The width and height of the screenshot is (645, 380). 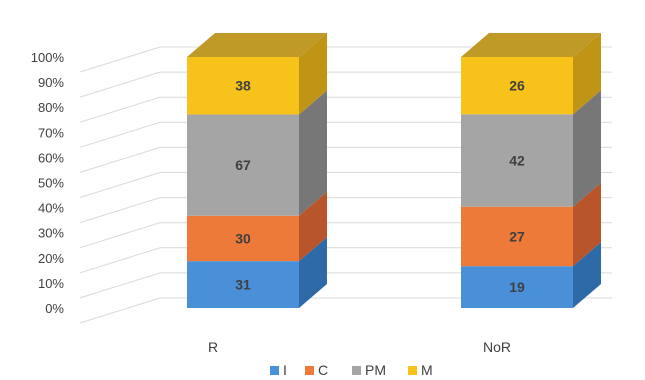 What do you see at coordinates (213, 347) in the screenshot?
I see `x-category-label: R` at bounding box center [213, 347].